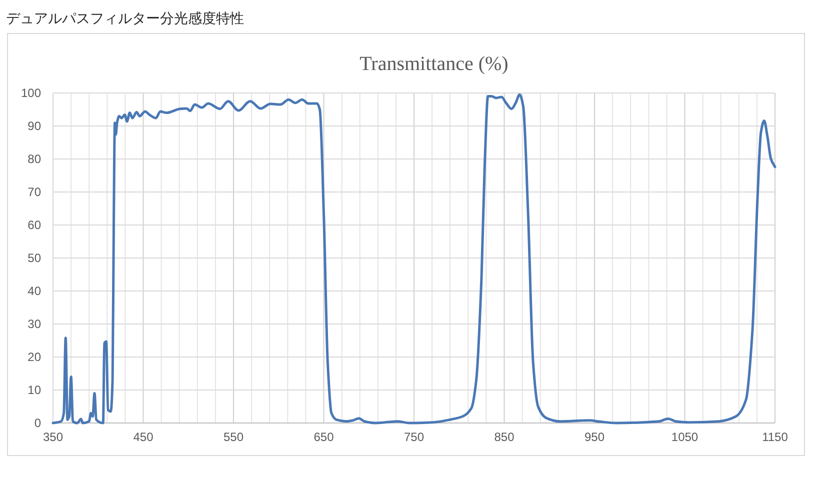 Image resolution: width=820 pixels, height=480 pixels. I want to click on x-tick-label: 850, so click(504, 437).